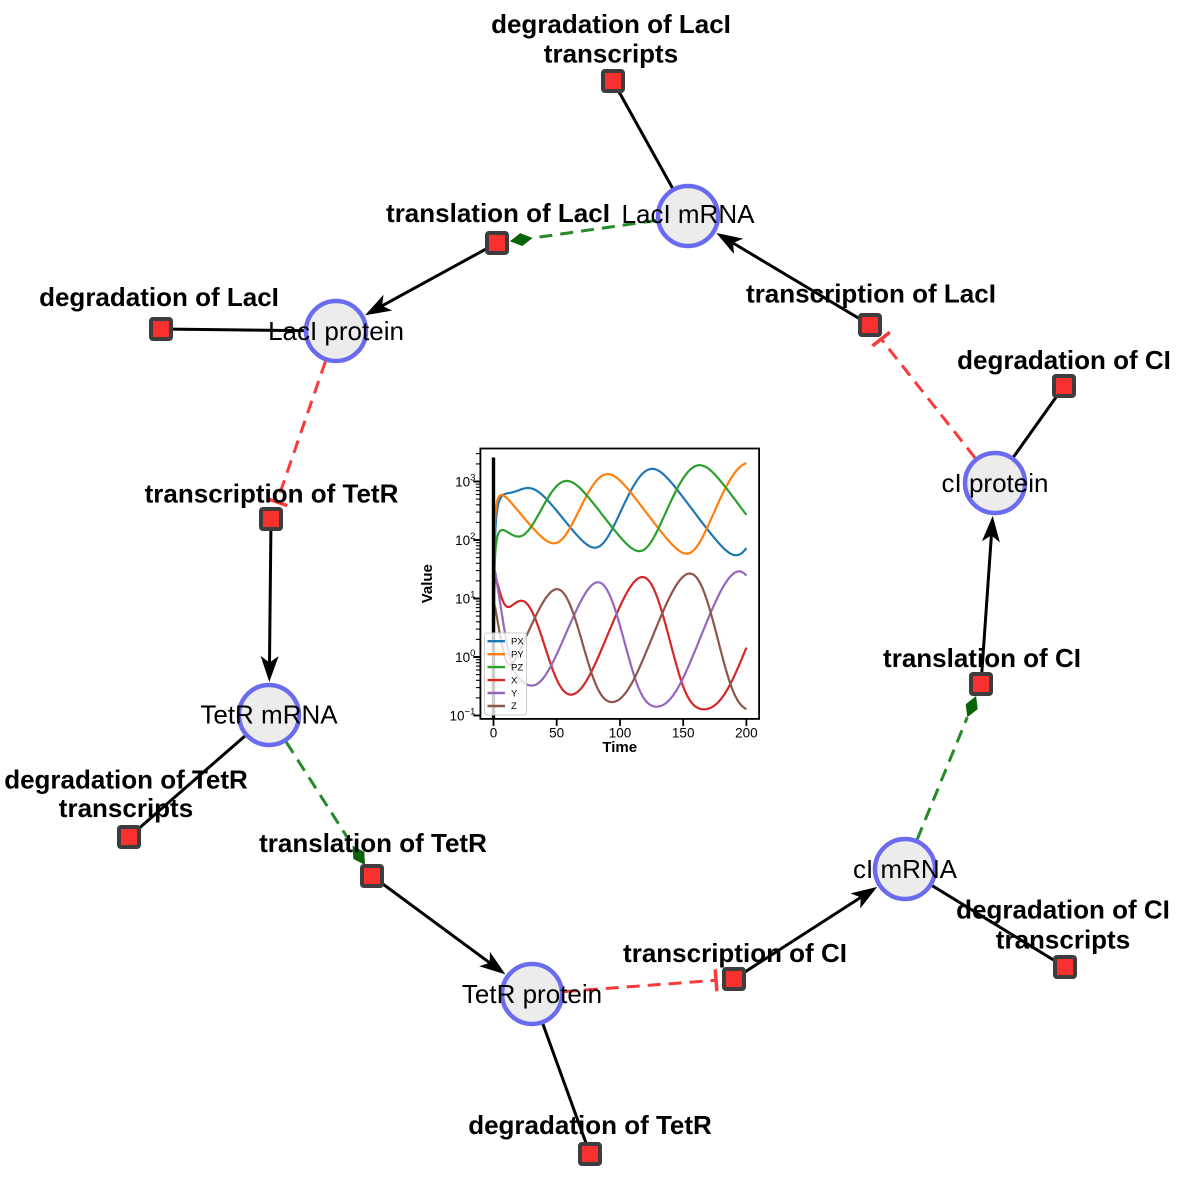 The image size is (1189, 1200). Describe the element at coordinates (905, 869) in the screenshot. I see `svg-text: cI mRNA` at that location.